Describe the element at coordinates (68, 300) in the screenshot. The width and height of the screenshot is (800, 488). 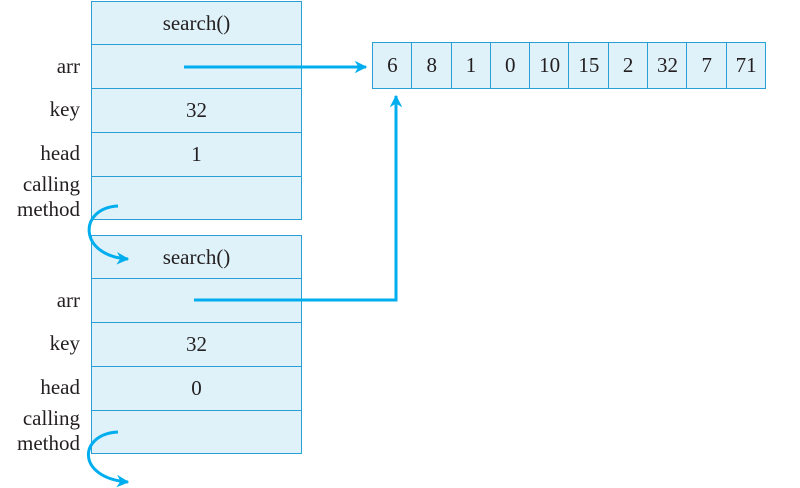
I see `frame-2-arr-label: arr` at that location.